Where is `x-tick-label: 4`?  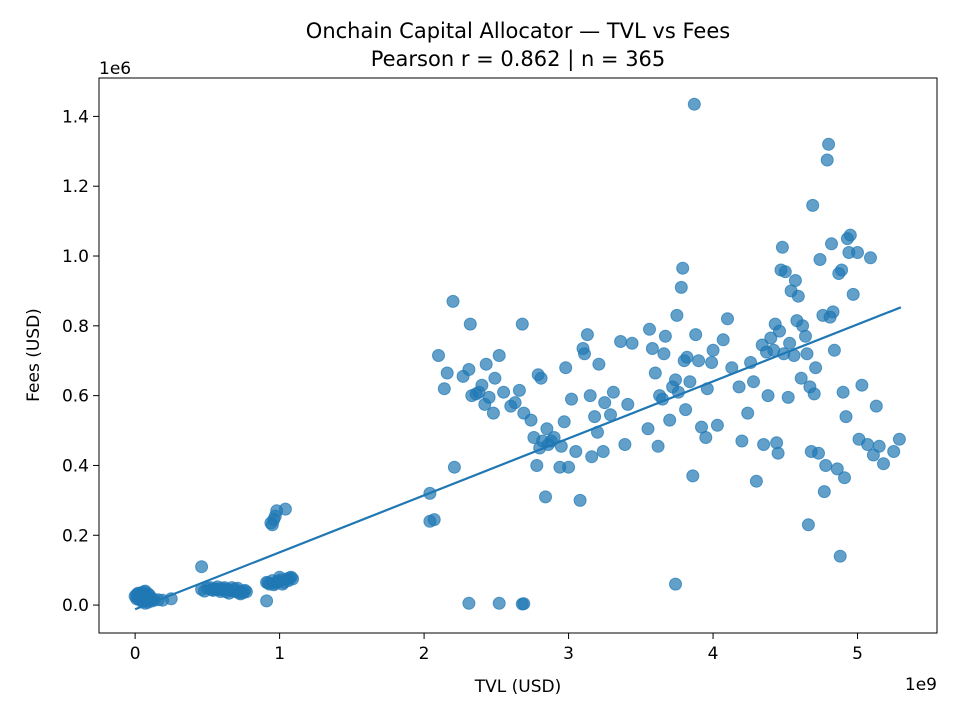
x-tick-label: 4 is located at coordinates (713, 654).